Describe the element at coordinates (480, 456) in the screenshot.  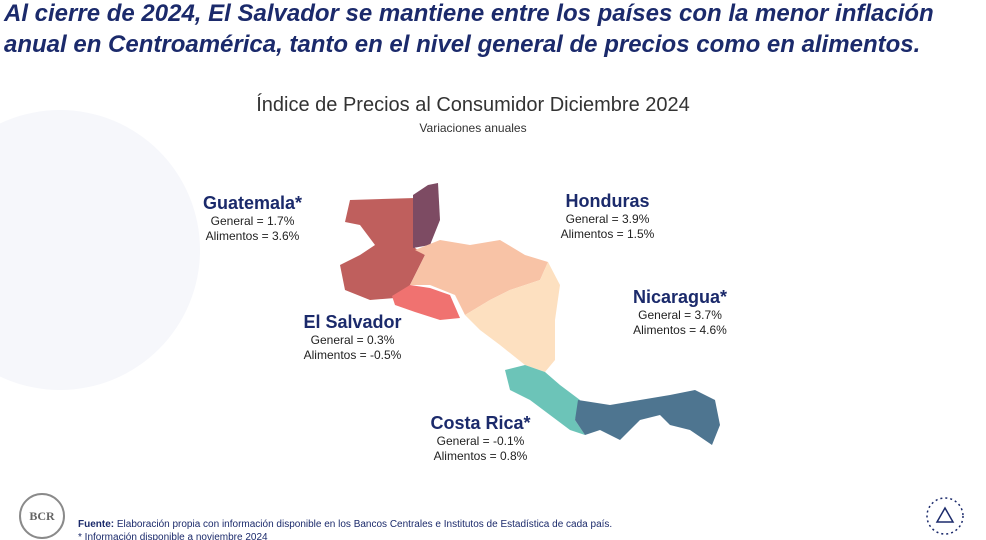
I see `food-rate: Alimentos = 0.8%` at that location.